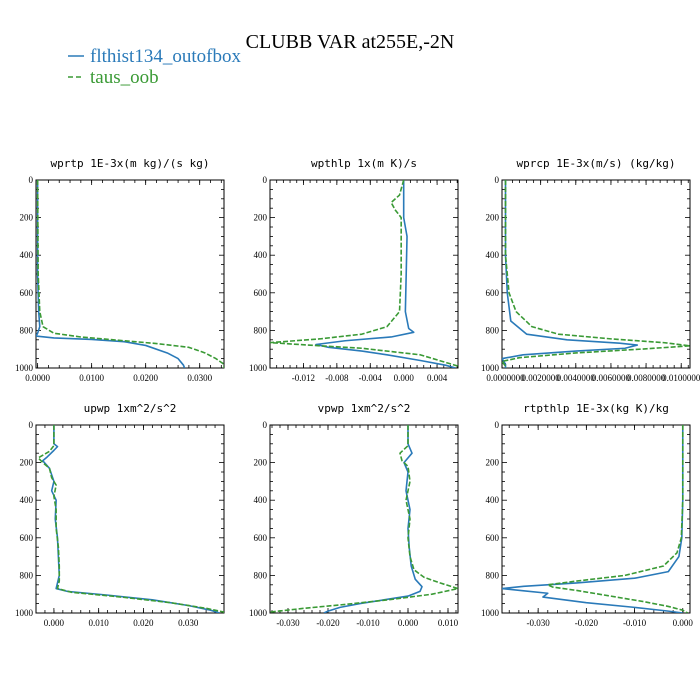 Image resolution: width=700 pixels, height=700 pixels. What do you see at coordinates (364, 163) in the screenshot?
I see `panel-title-1: wpthlp 1x(m K)/s` at bounding box center [364, 163].